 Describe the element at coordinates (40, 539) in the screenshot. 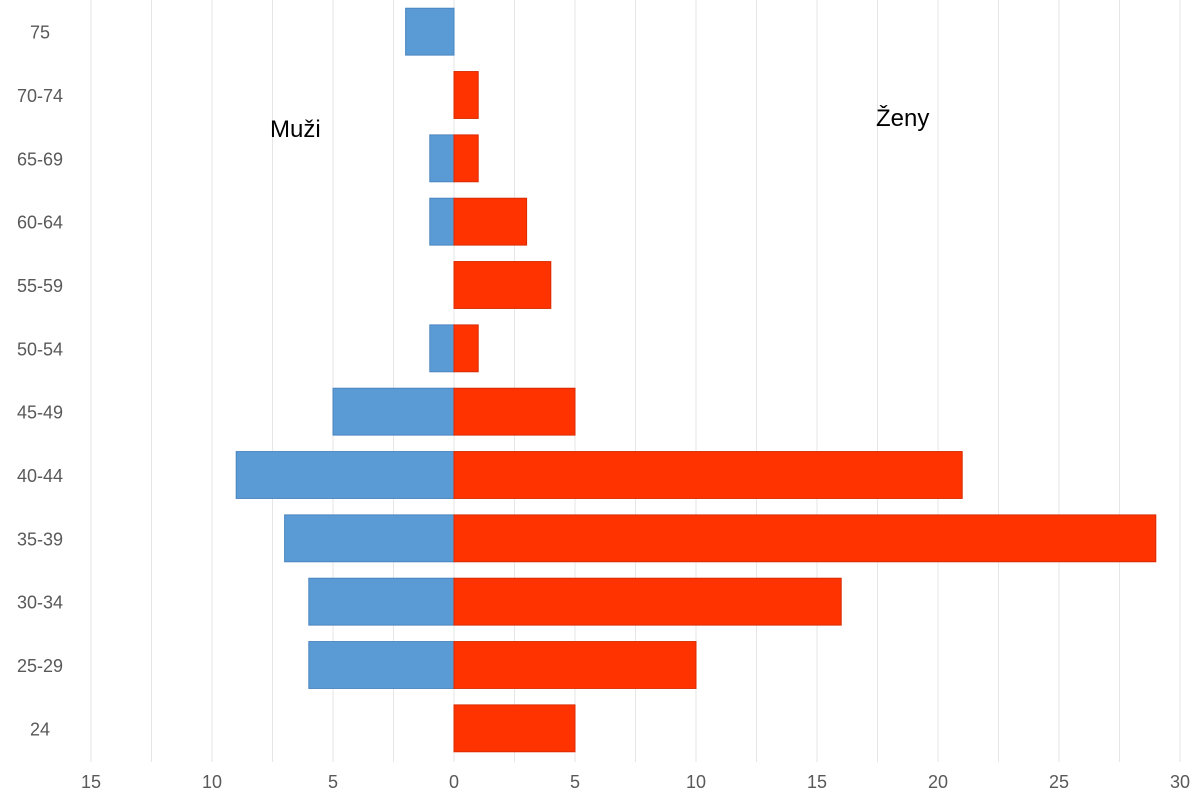

I see `y-category-label: 35-39` at that location.